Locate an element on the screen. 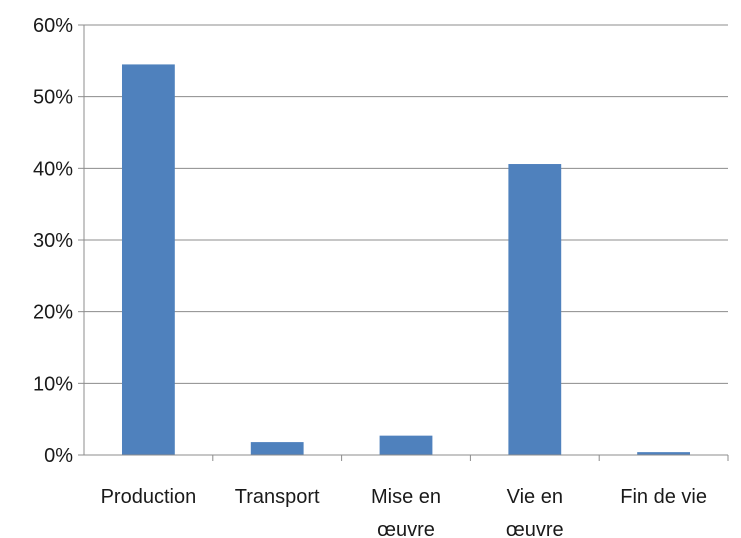 The image size is (741, 538). x-tick-label: Transport is located at coordinates (277, 497).